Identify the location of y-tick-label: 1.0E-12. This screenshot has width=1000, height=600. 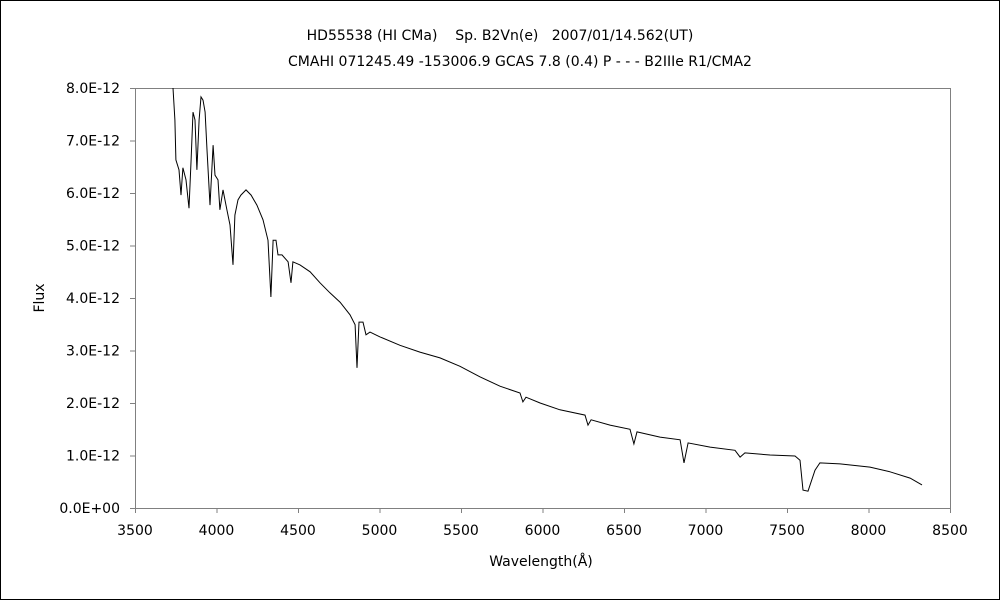
(93, 457).